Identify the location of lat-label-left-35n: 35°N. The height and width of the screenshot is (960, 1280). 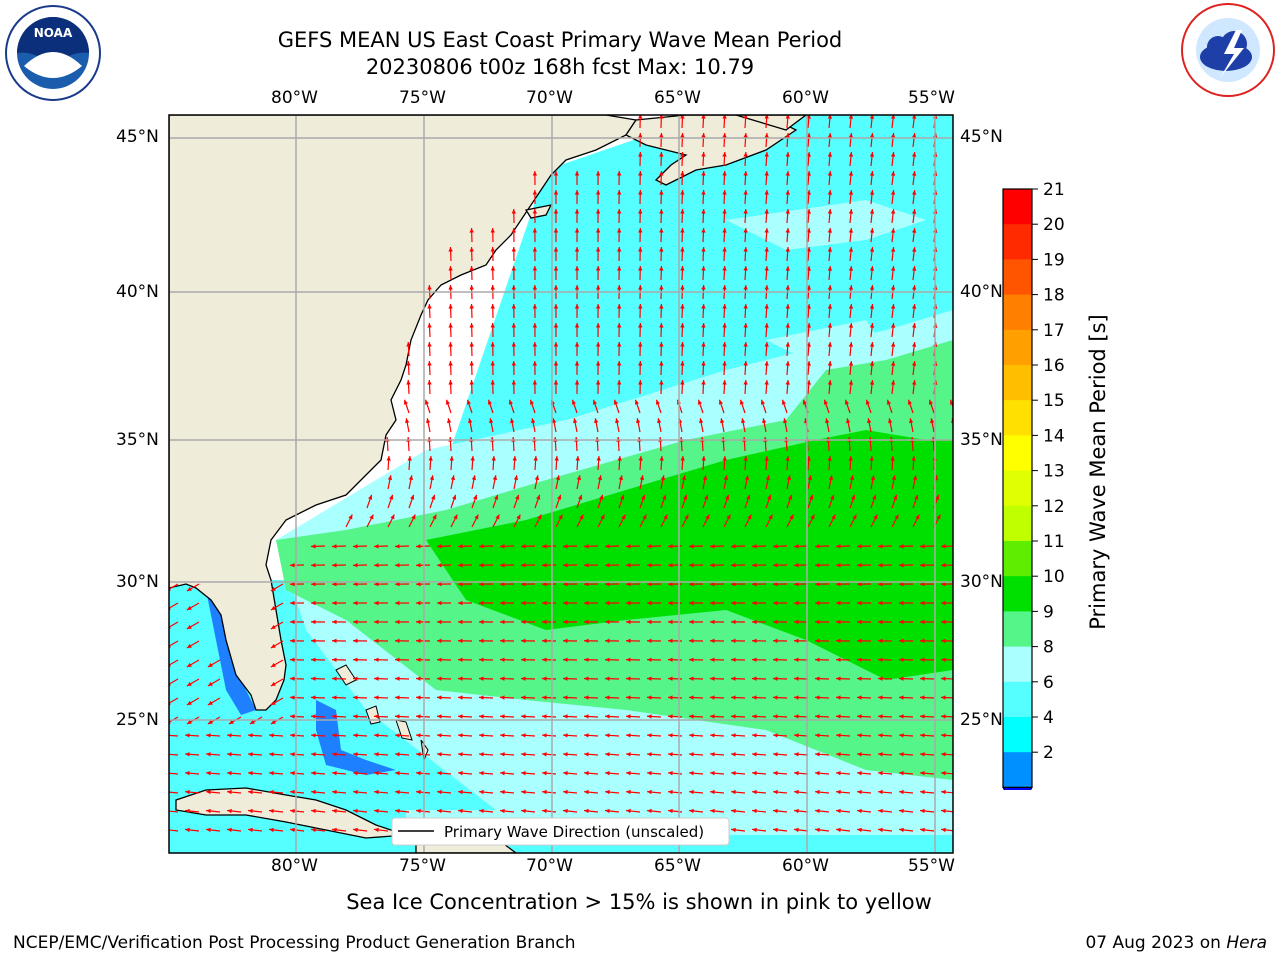
(137, 440).